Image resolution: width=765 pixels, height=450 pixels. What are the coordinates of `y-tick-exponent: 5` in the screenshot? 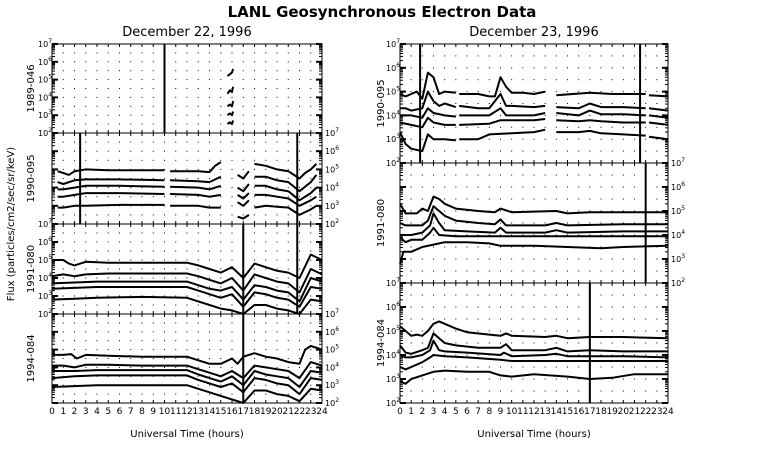 It's located at (398, 89).